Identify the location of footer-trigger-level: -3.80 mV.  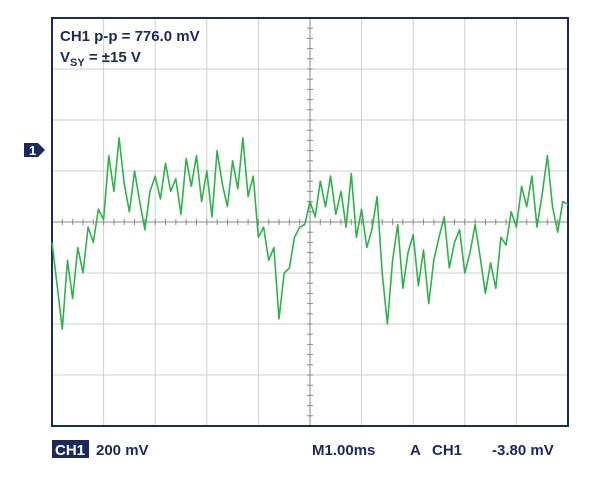
(523, 450).